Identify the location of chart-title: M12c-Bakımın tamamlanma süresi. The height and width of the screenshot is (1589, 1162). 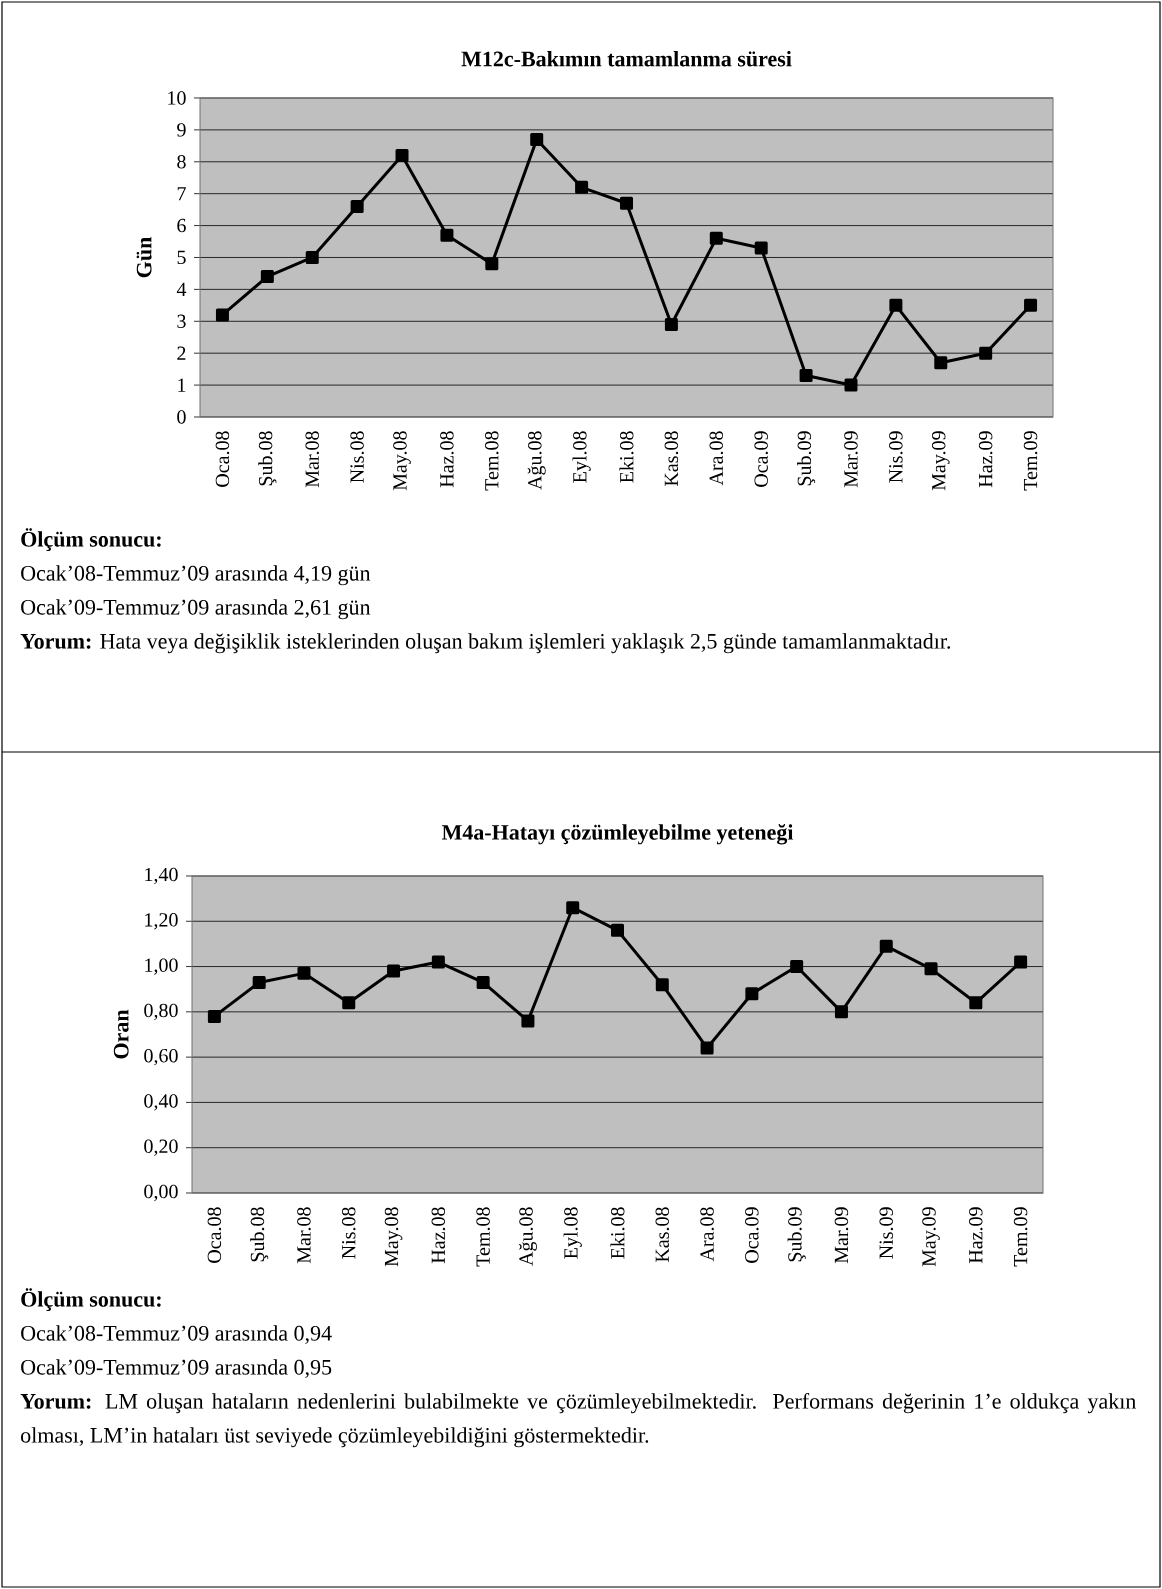
(626, 58).